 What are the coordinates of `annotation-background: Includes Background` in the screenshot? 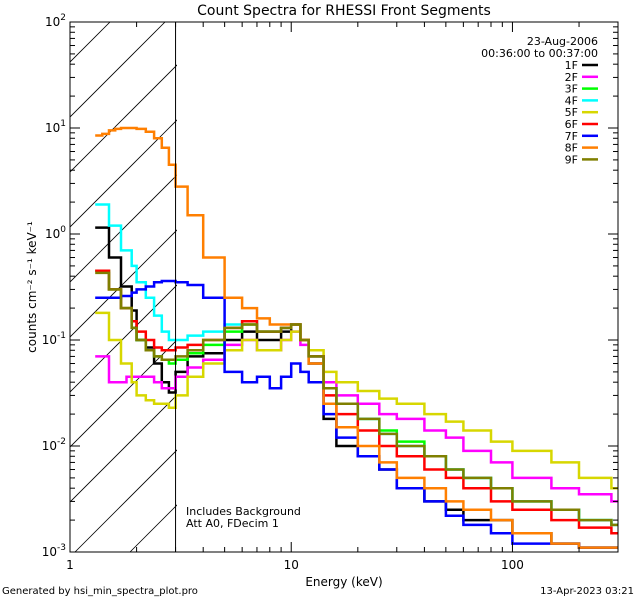 It's located at (243, 511).